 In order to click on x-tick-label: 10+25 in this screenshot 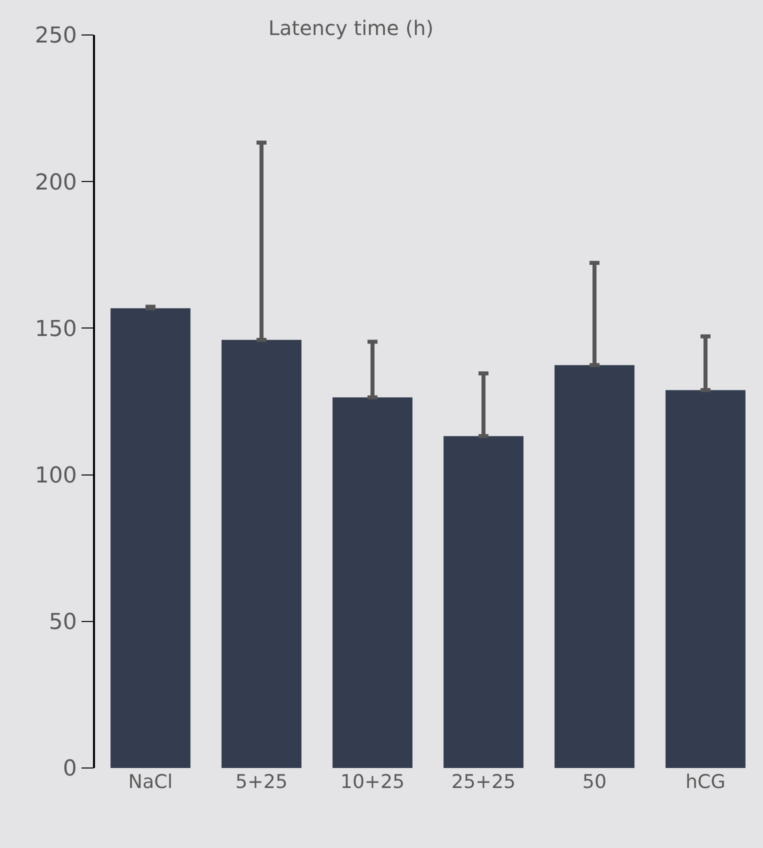, I will do `click(372, 782)`.